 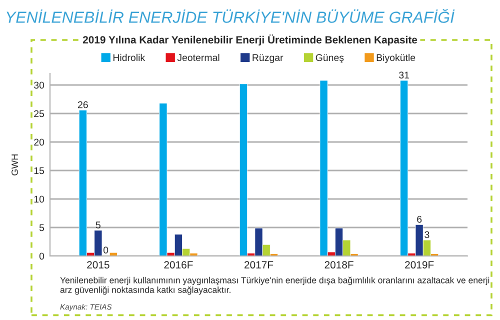 I want to click on data-label: 5, so click(x=98, y=225).